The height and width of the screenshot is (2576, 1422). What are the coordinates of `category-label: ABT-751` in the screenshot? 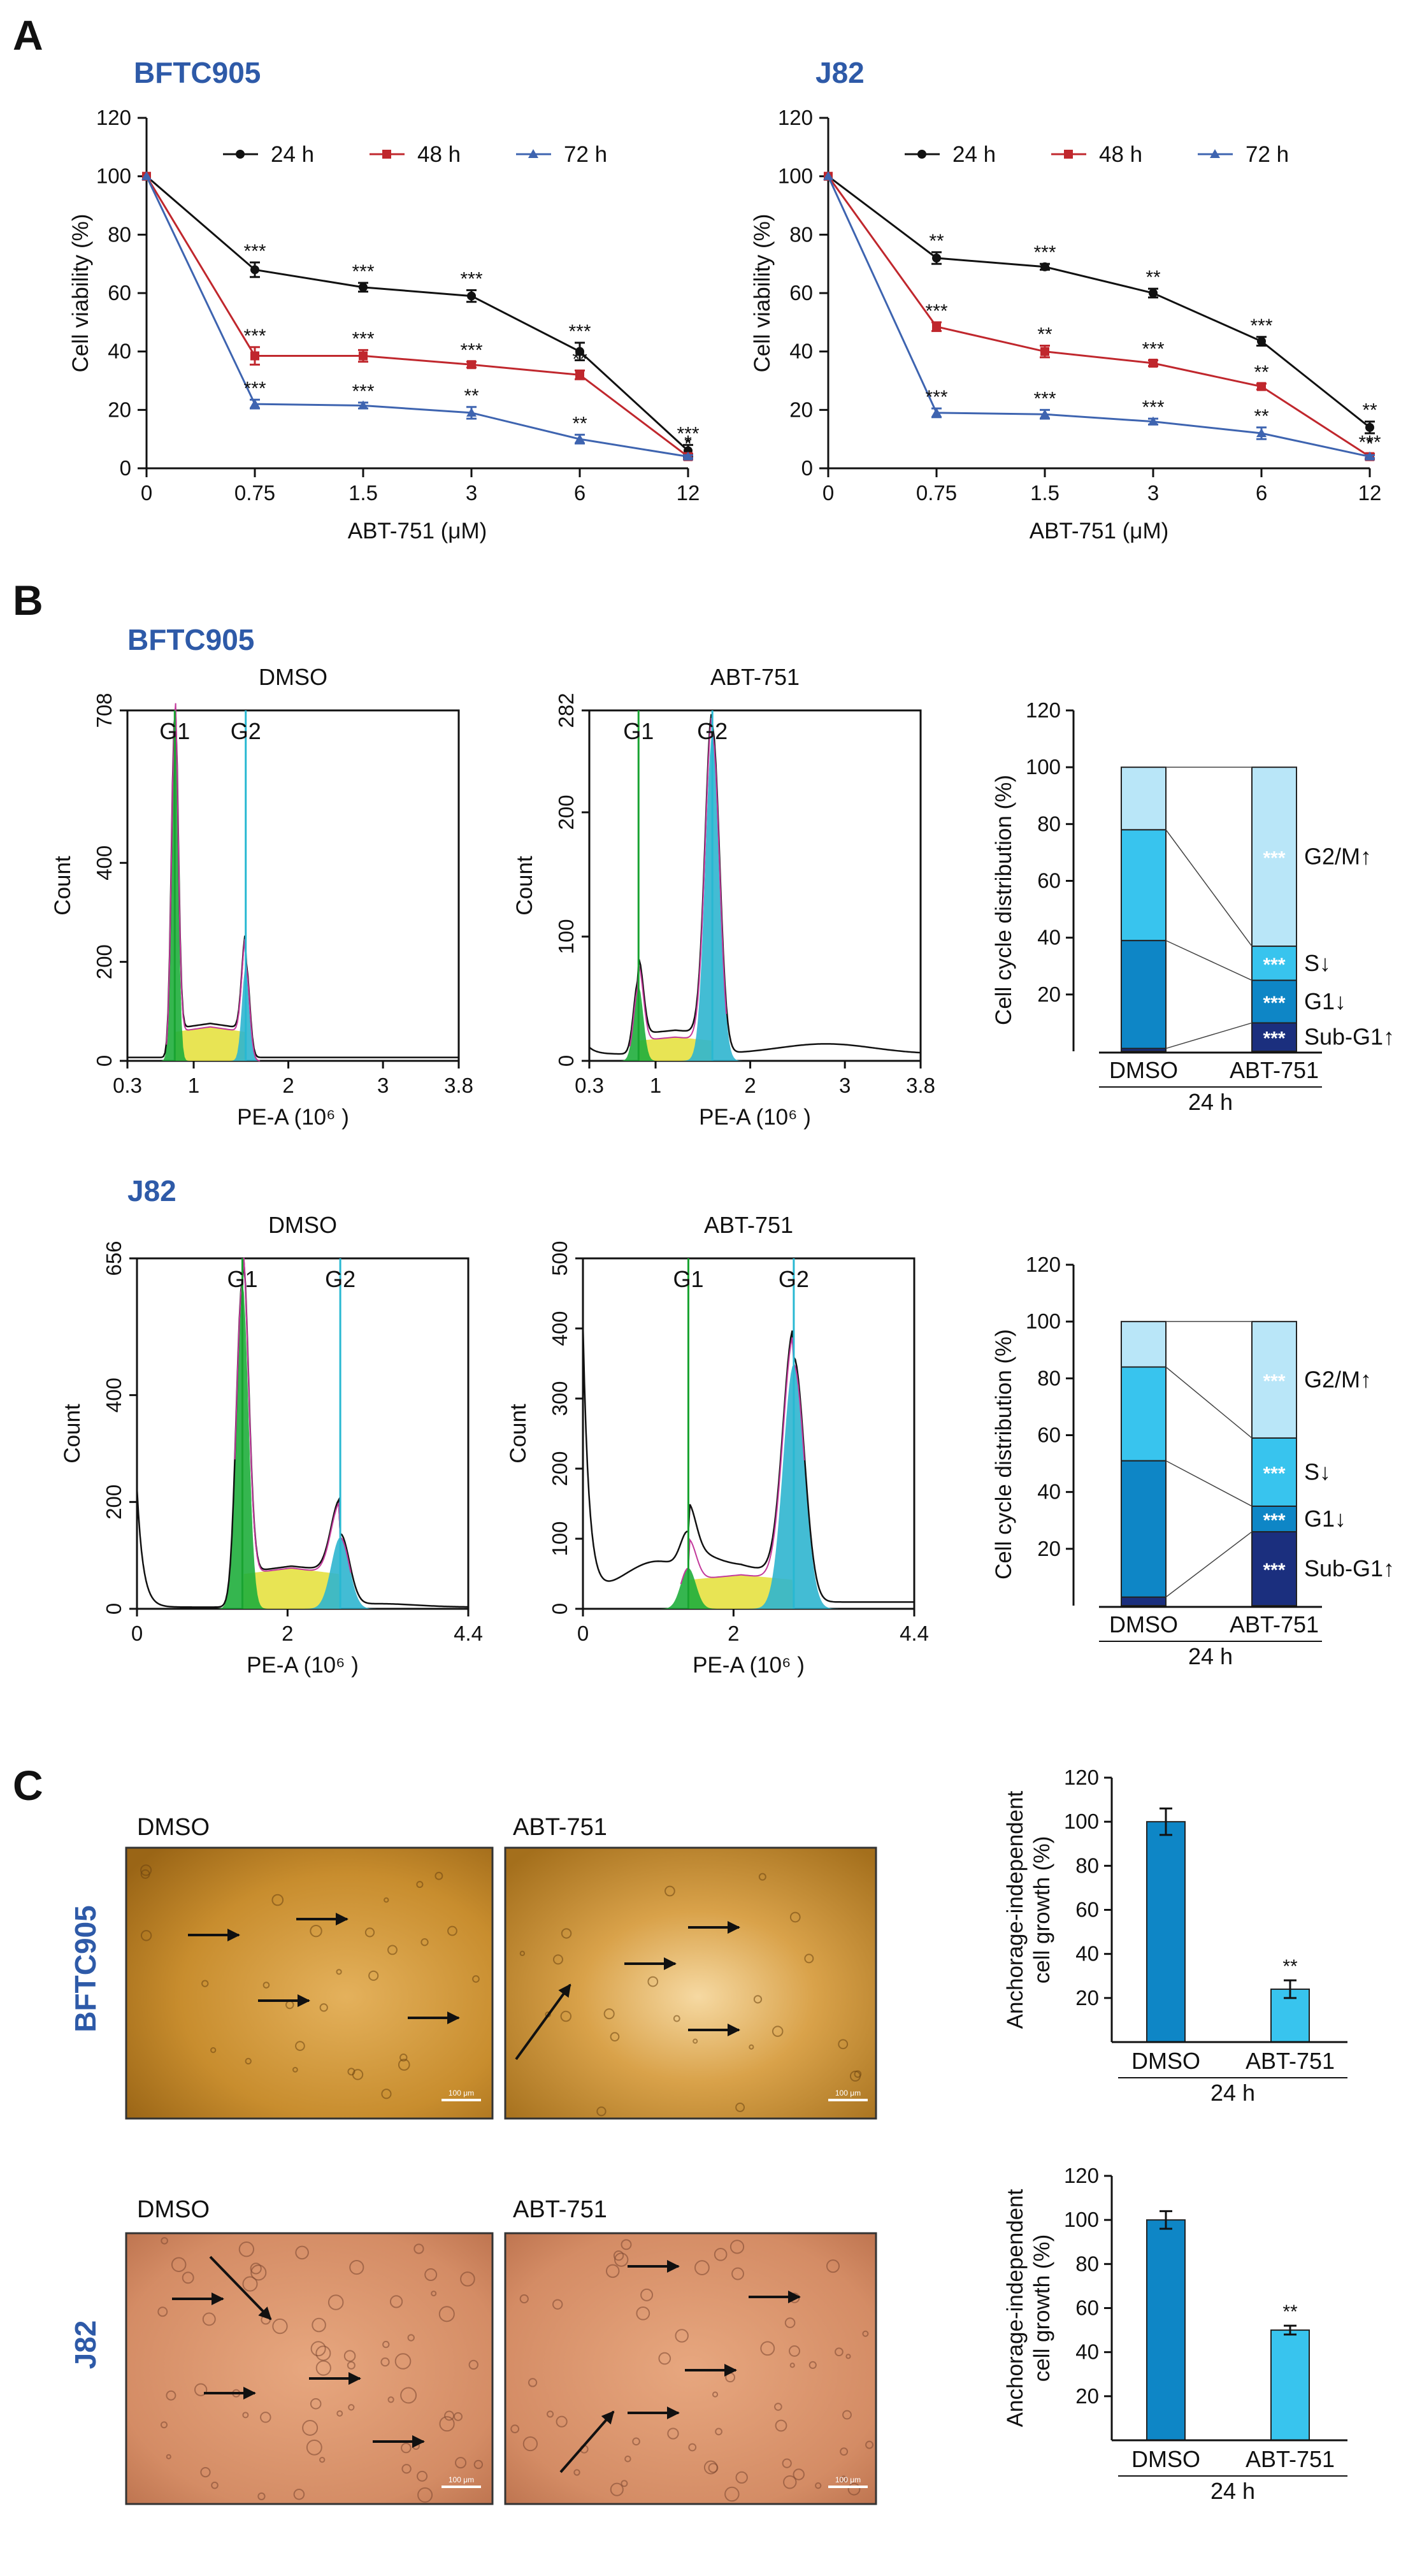 It's located at (1290, 2459).